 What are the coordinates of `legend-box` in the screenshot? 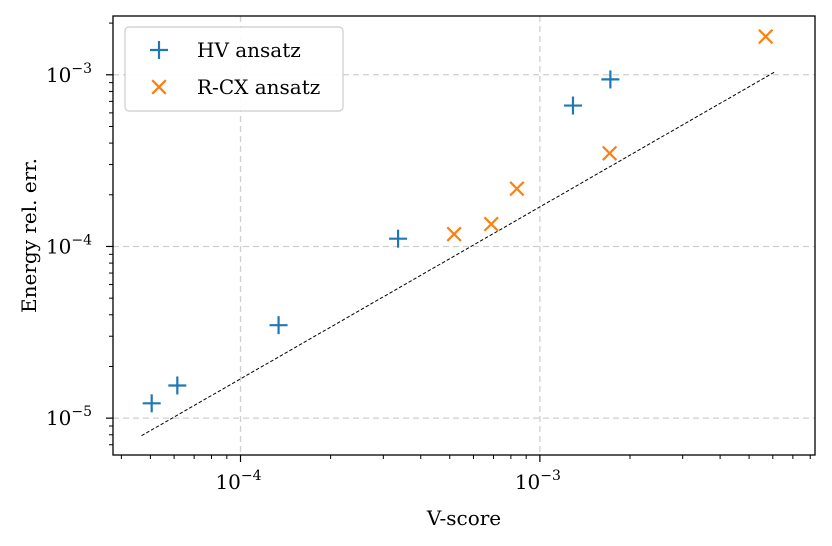 It's located at (234, 69).